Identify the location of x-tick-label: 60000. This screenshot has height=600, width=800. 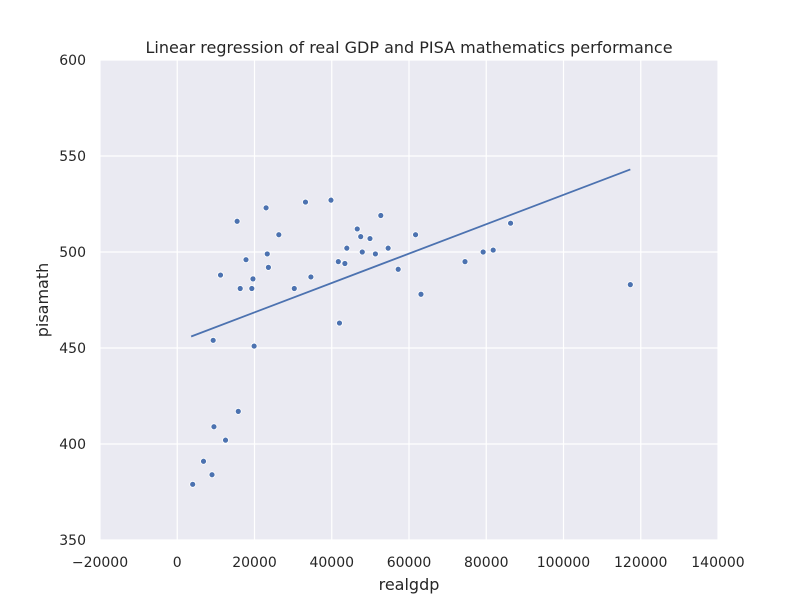
(409, 563).